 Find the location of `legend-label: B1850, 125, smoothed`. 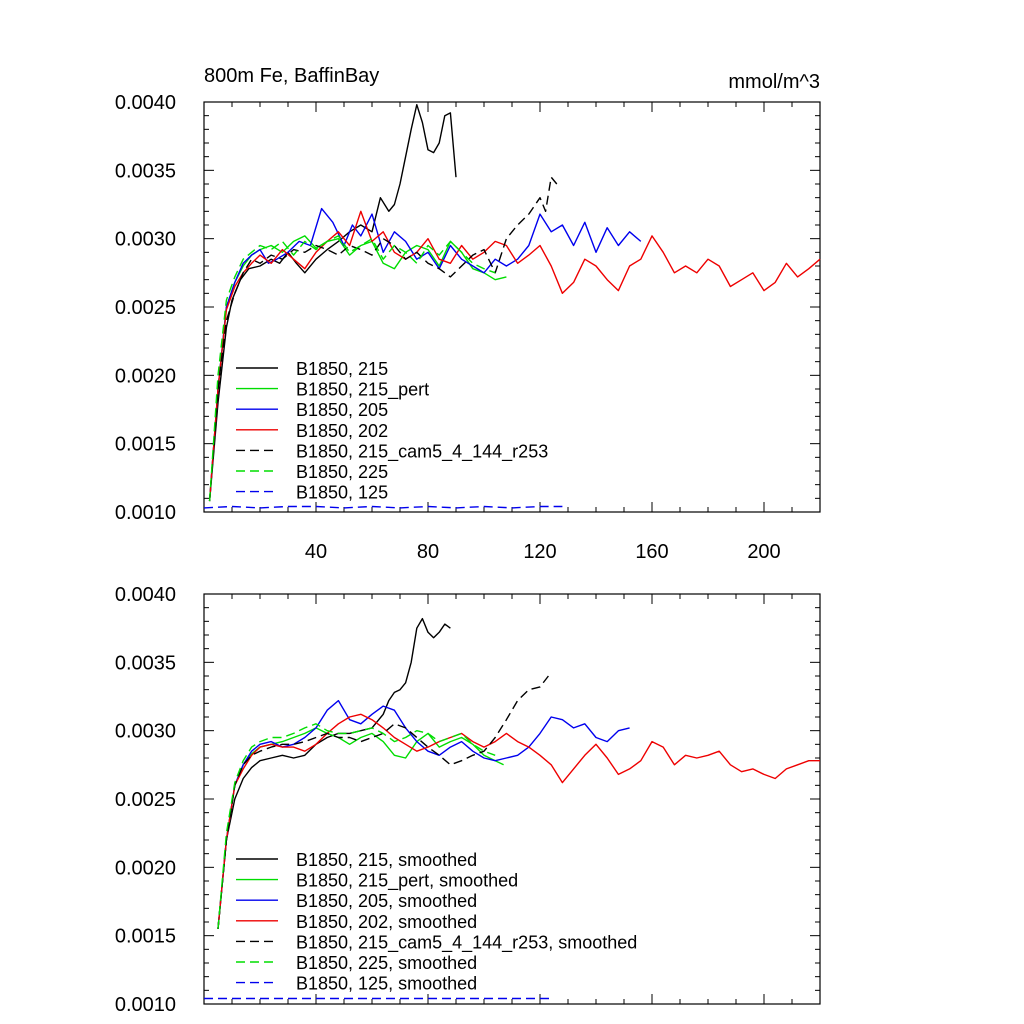

legend-label: B1850, 125, smoothed is located at coordinates (386, 984).